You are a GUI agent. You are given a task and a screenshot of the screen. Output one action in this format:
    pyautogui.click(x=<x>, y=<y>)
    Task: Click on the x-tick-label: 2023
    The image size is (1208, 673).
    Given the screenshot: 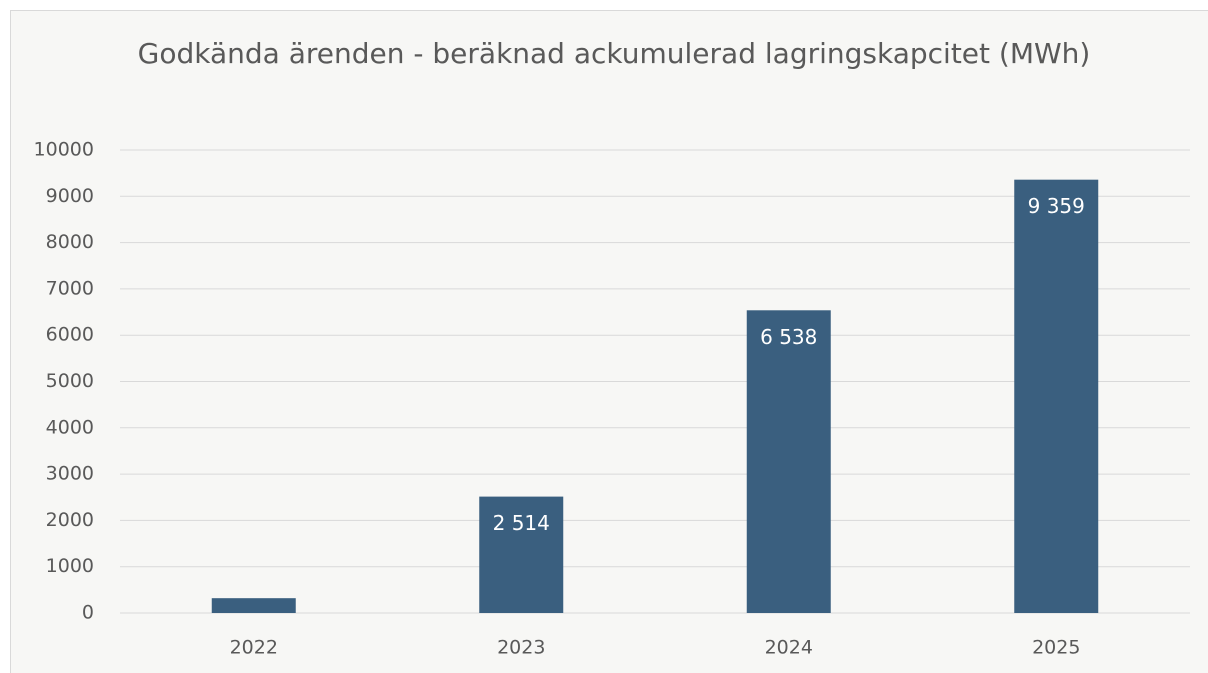 What is the action you would take?
    pyautogui.click(x=521, y=648)
    